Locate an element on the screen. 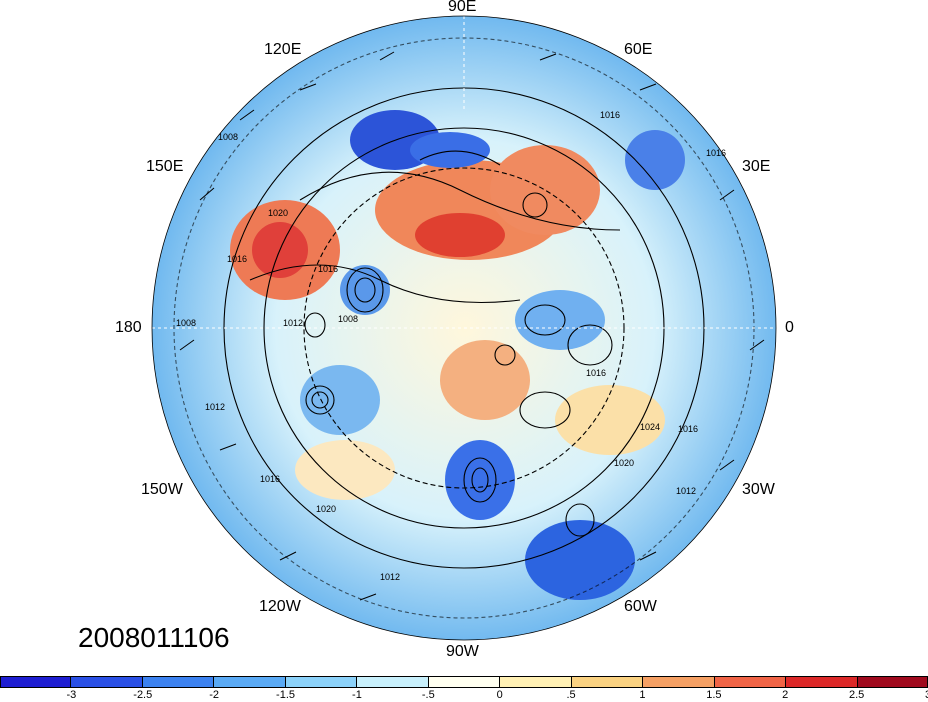 Image resolution: width=928 pixels, height=702 pixels. colorbar-tick-label: -1.5 is located at coordinates (286, 695).